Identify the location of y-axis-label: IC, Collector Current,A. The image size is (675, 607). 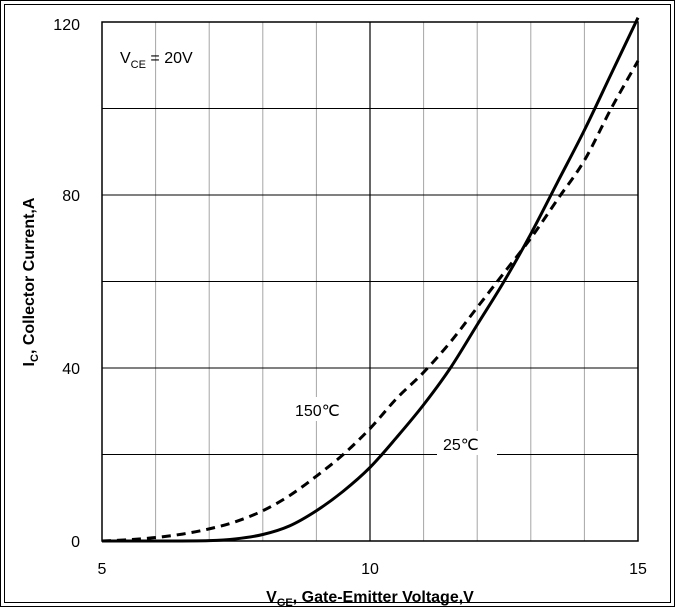
(31, 281).